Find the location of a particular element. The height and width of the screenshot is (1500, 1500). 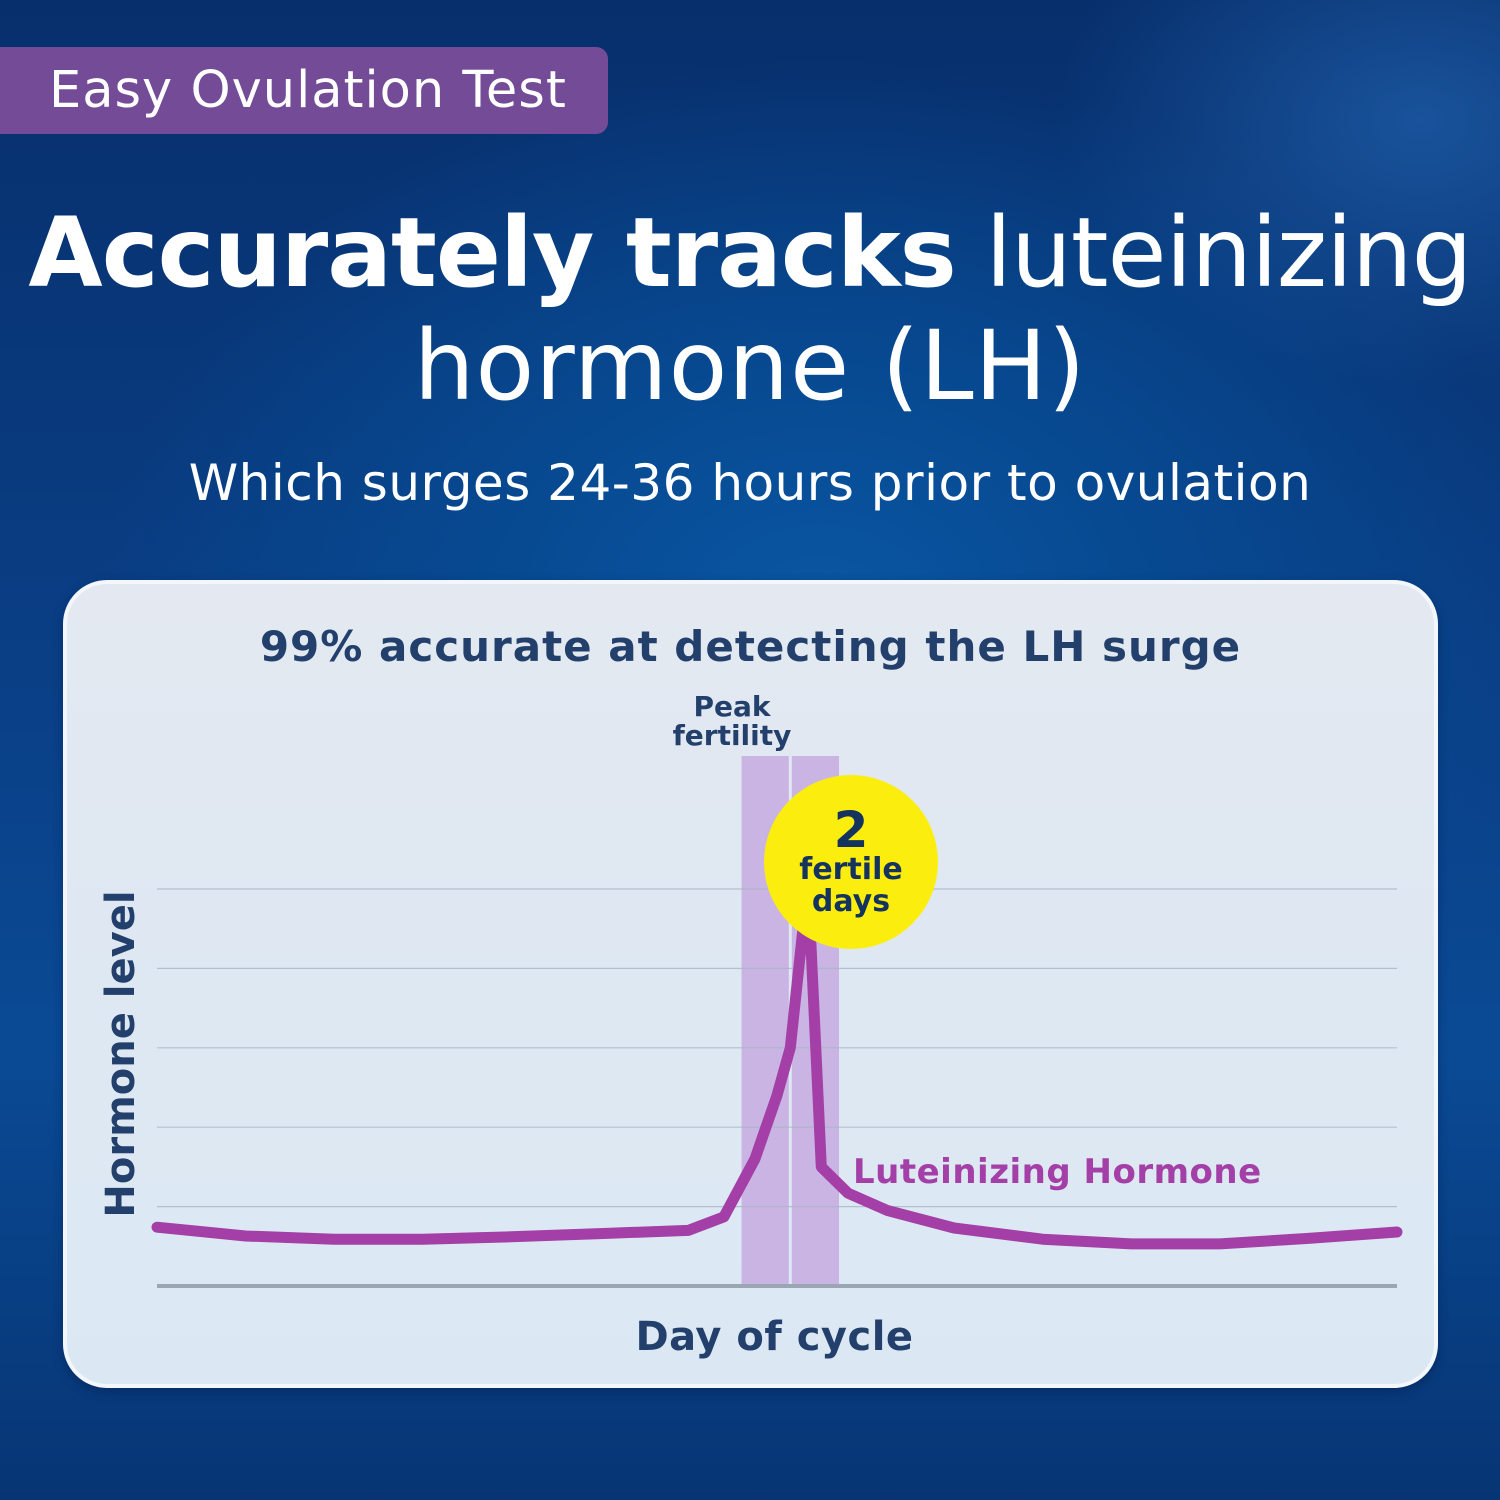

fertile-days-line2: days is located at coordinates (851, 901).